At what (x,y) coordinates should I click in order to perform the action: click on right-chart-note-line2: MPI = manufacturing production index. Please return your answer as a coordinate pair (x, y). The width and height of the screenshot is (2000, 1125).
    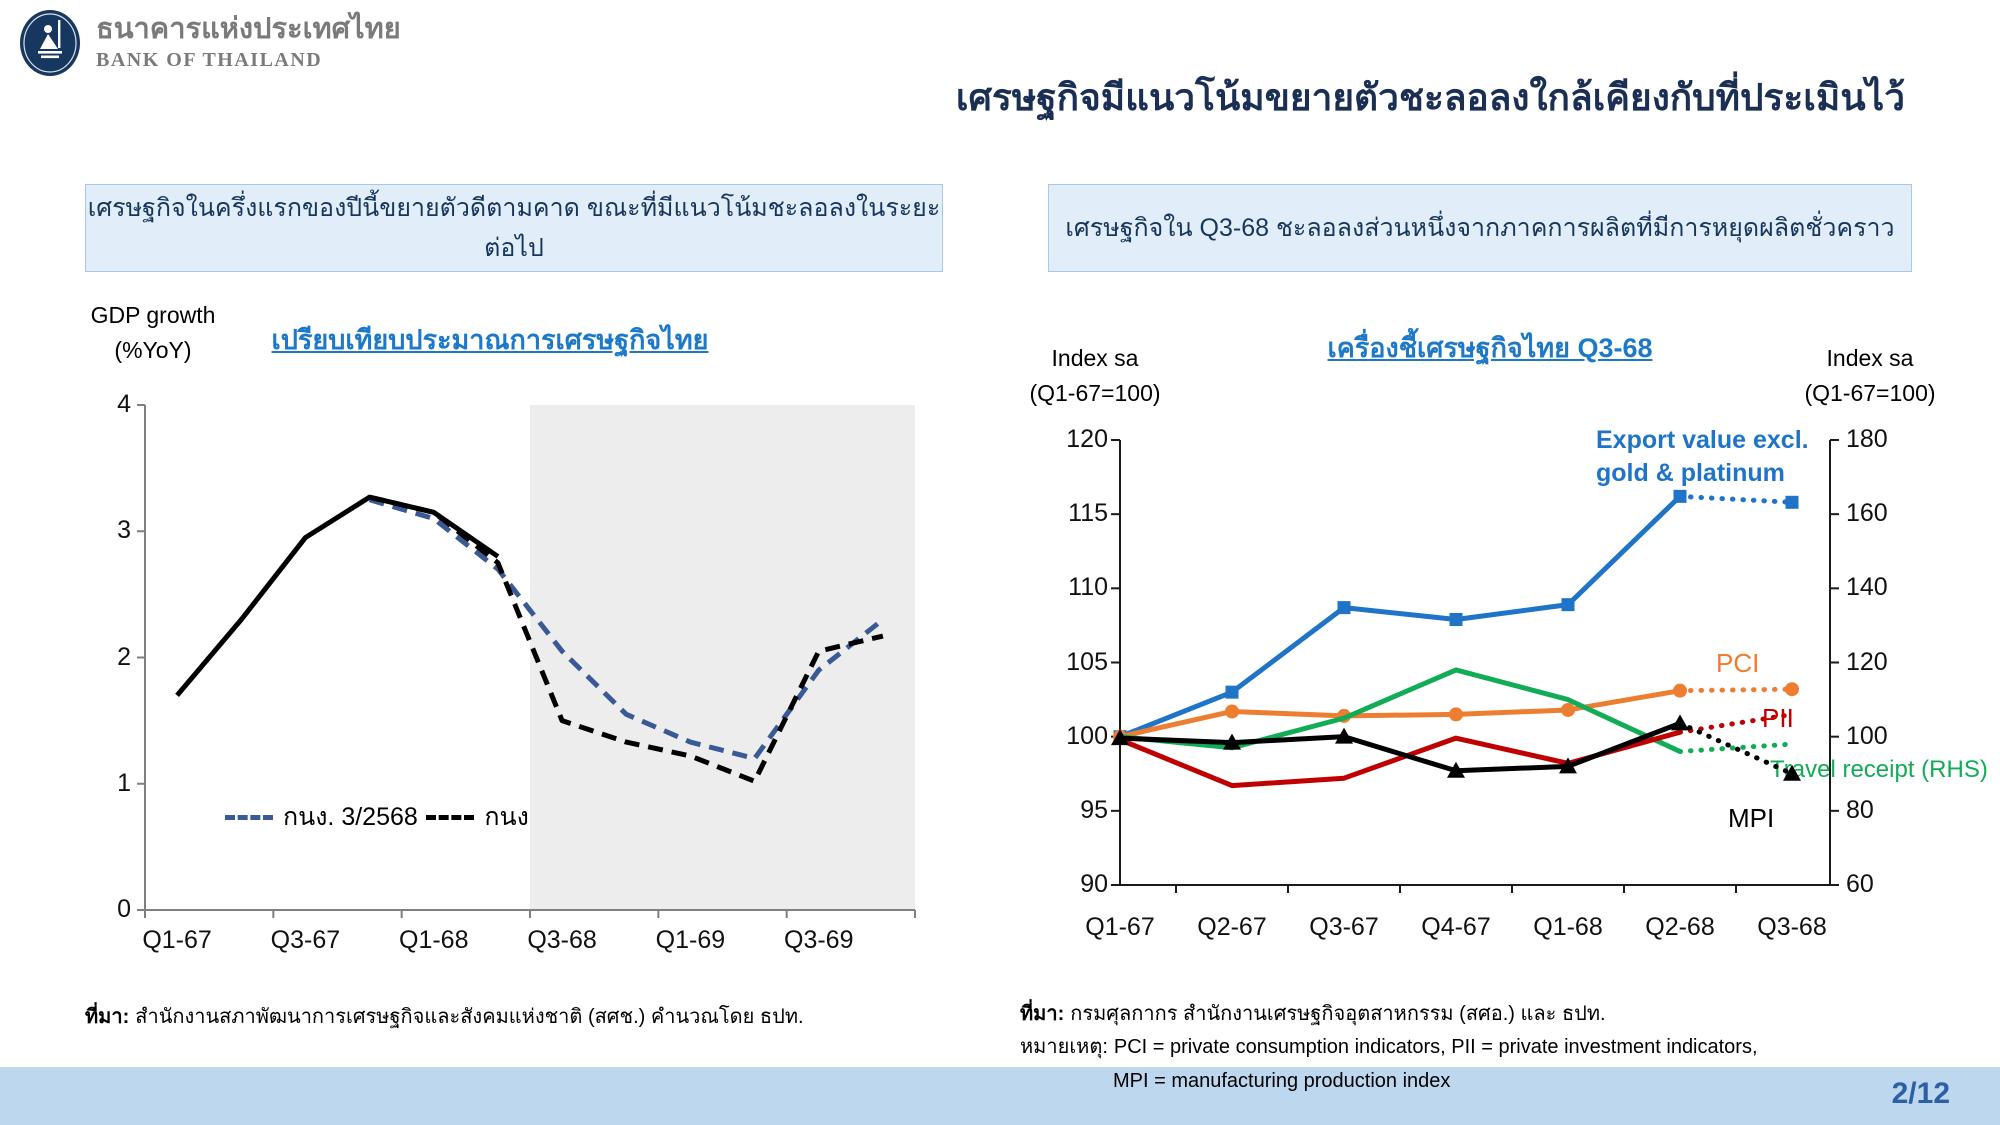
    Looking at the image, I should click on (1282, 1081).